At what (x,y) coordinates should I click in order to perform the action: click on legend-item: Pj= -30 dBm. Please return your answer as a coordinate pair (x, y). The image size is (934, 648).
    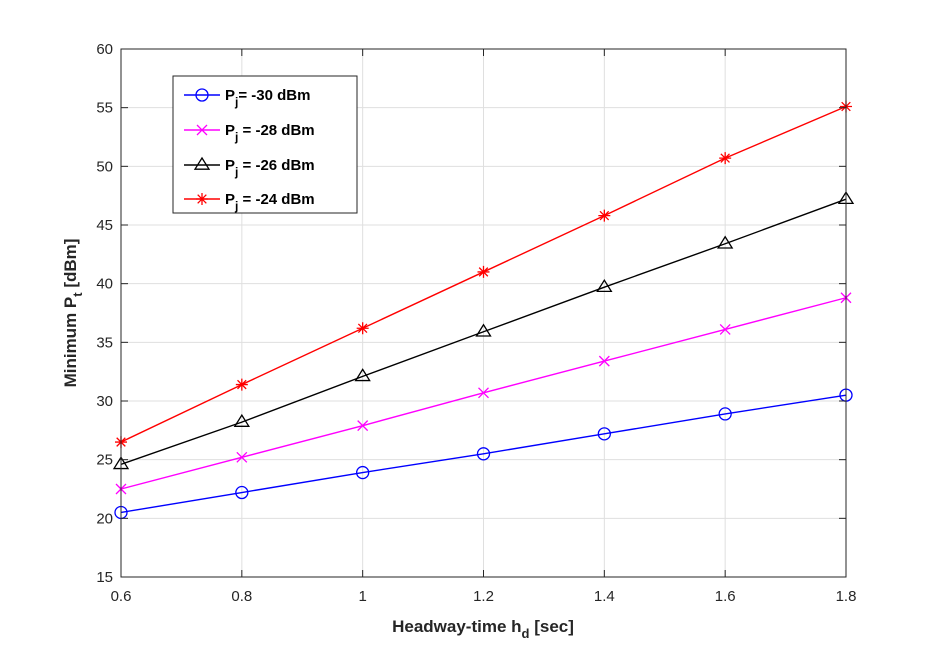
    Looking at the image, I should click on (247, 98).